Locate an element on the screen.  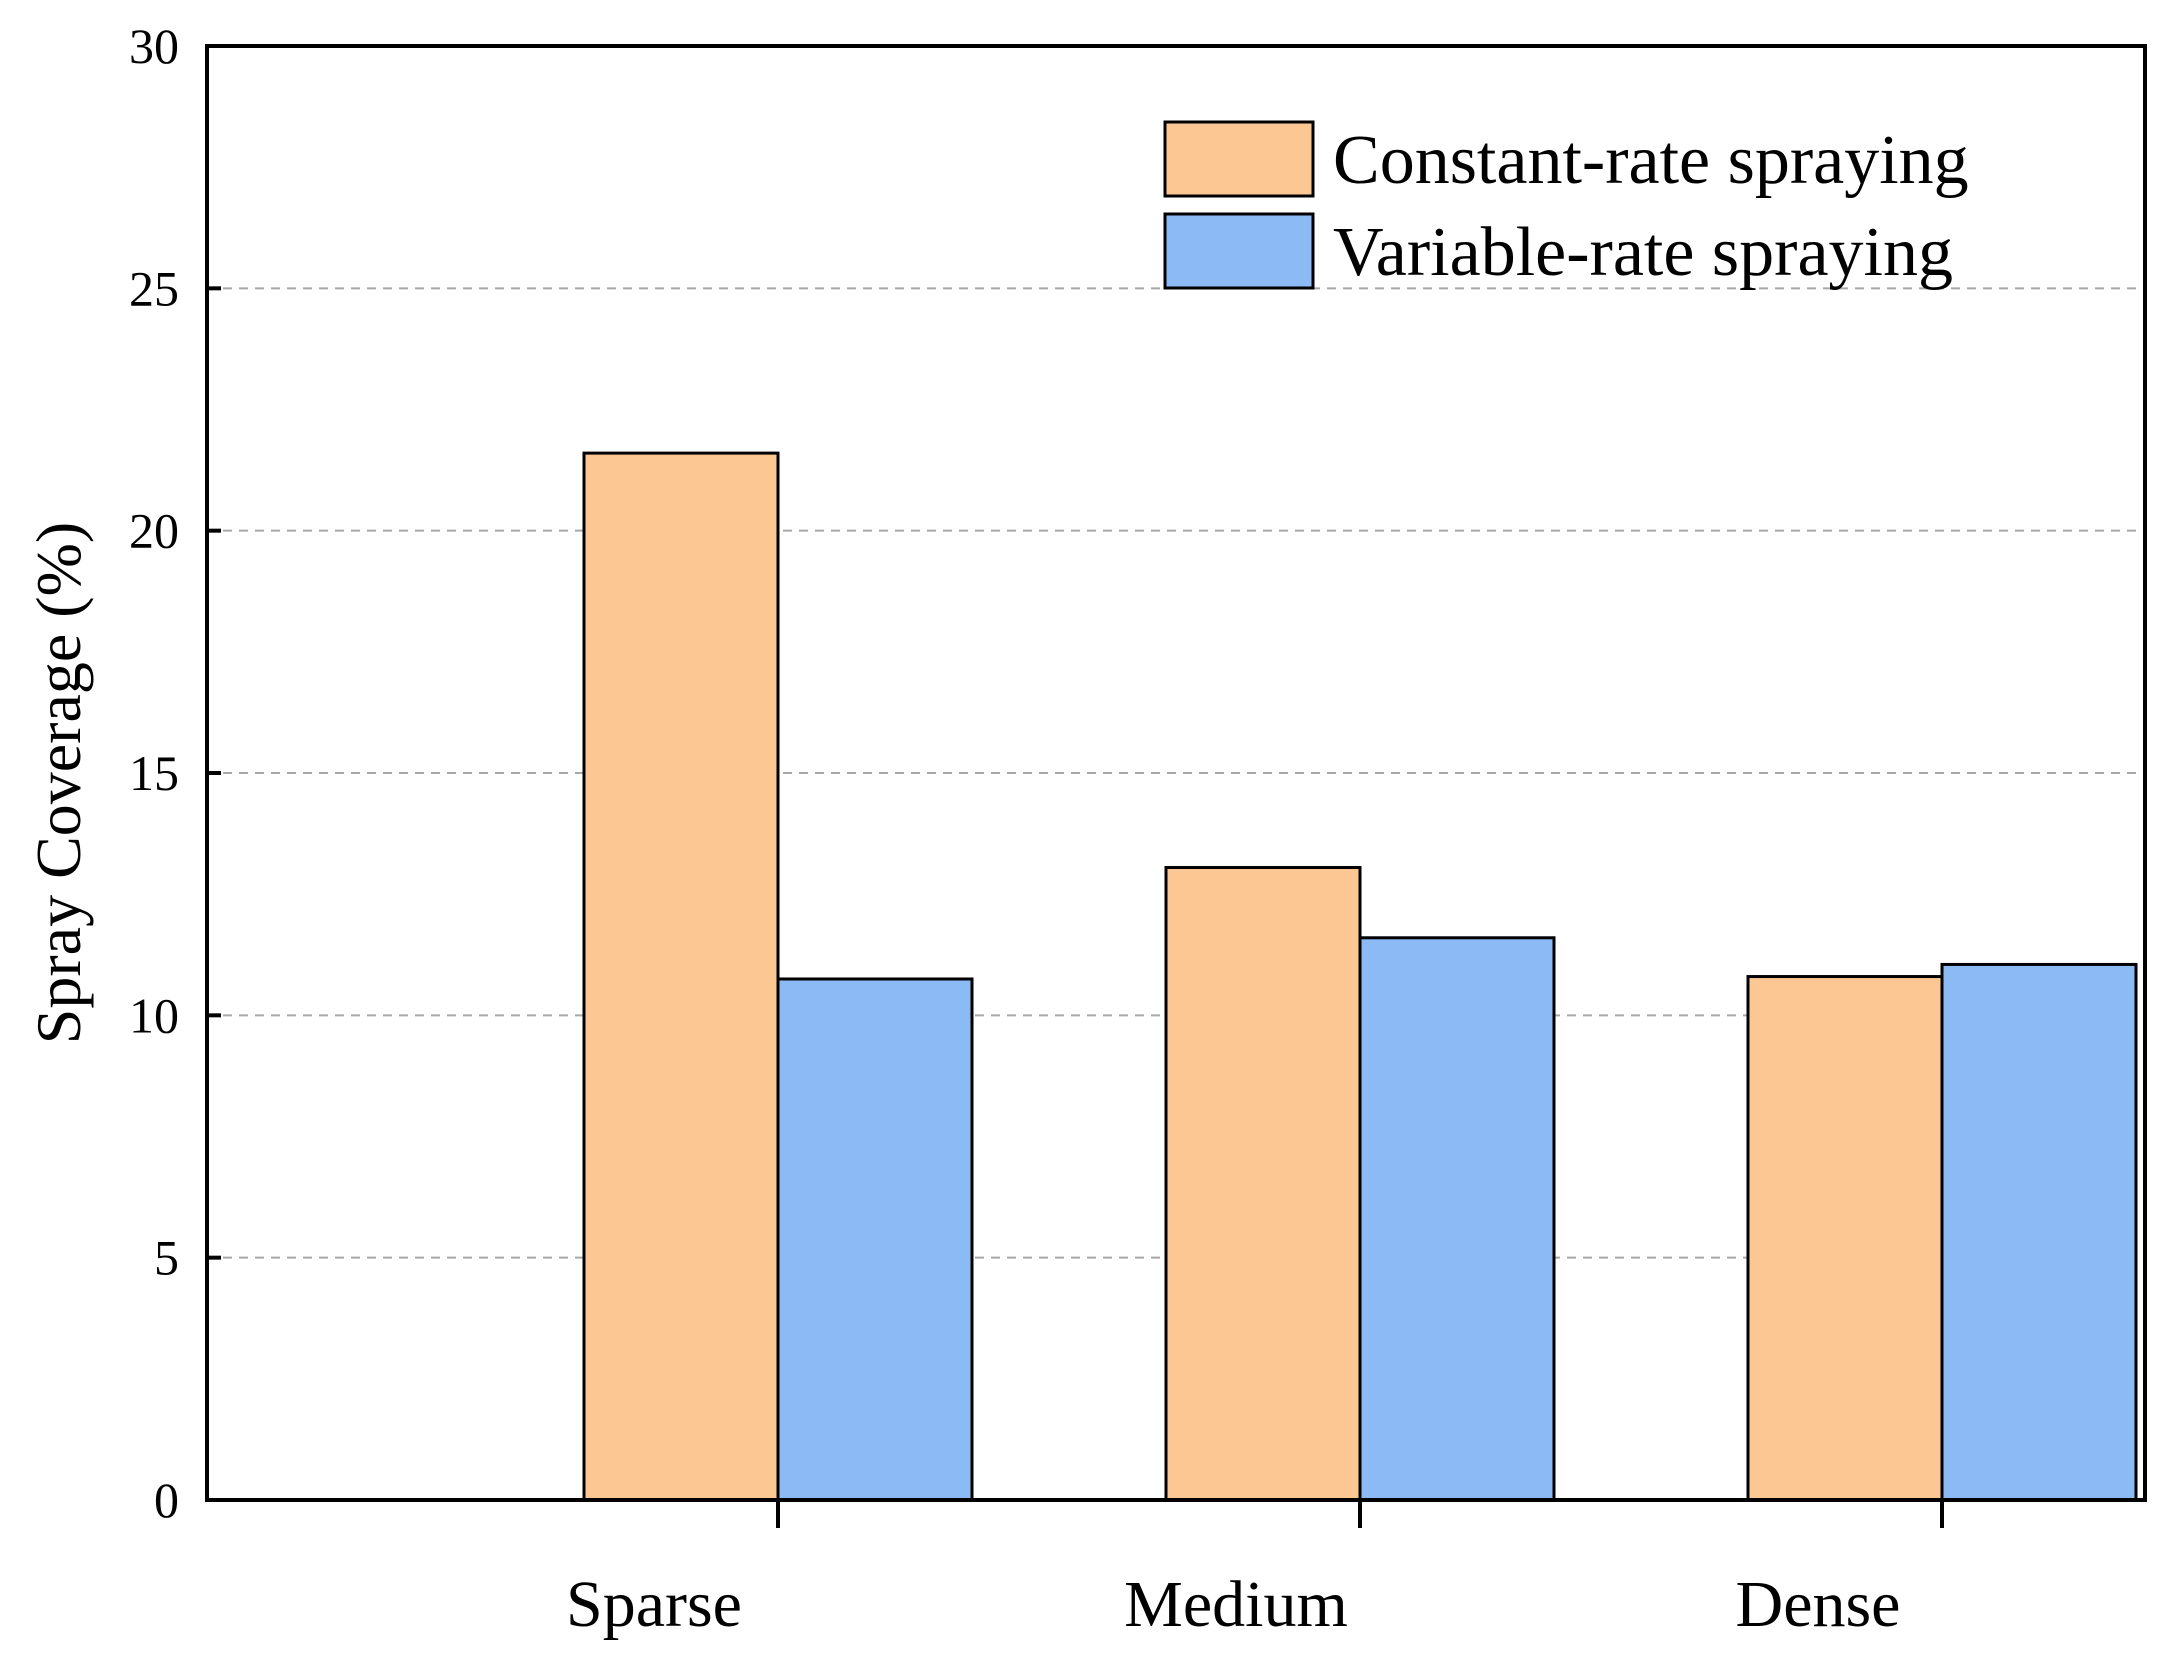
y-axis-title: Spray Coverage (%) is located at coordinates (58, 783).